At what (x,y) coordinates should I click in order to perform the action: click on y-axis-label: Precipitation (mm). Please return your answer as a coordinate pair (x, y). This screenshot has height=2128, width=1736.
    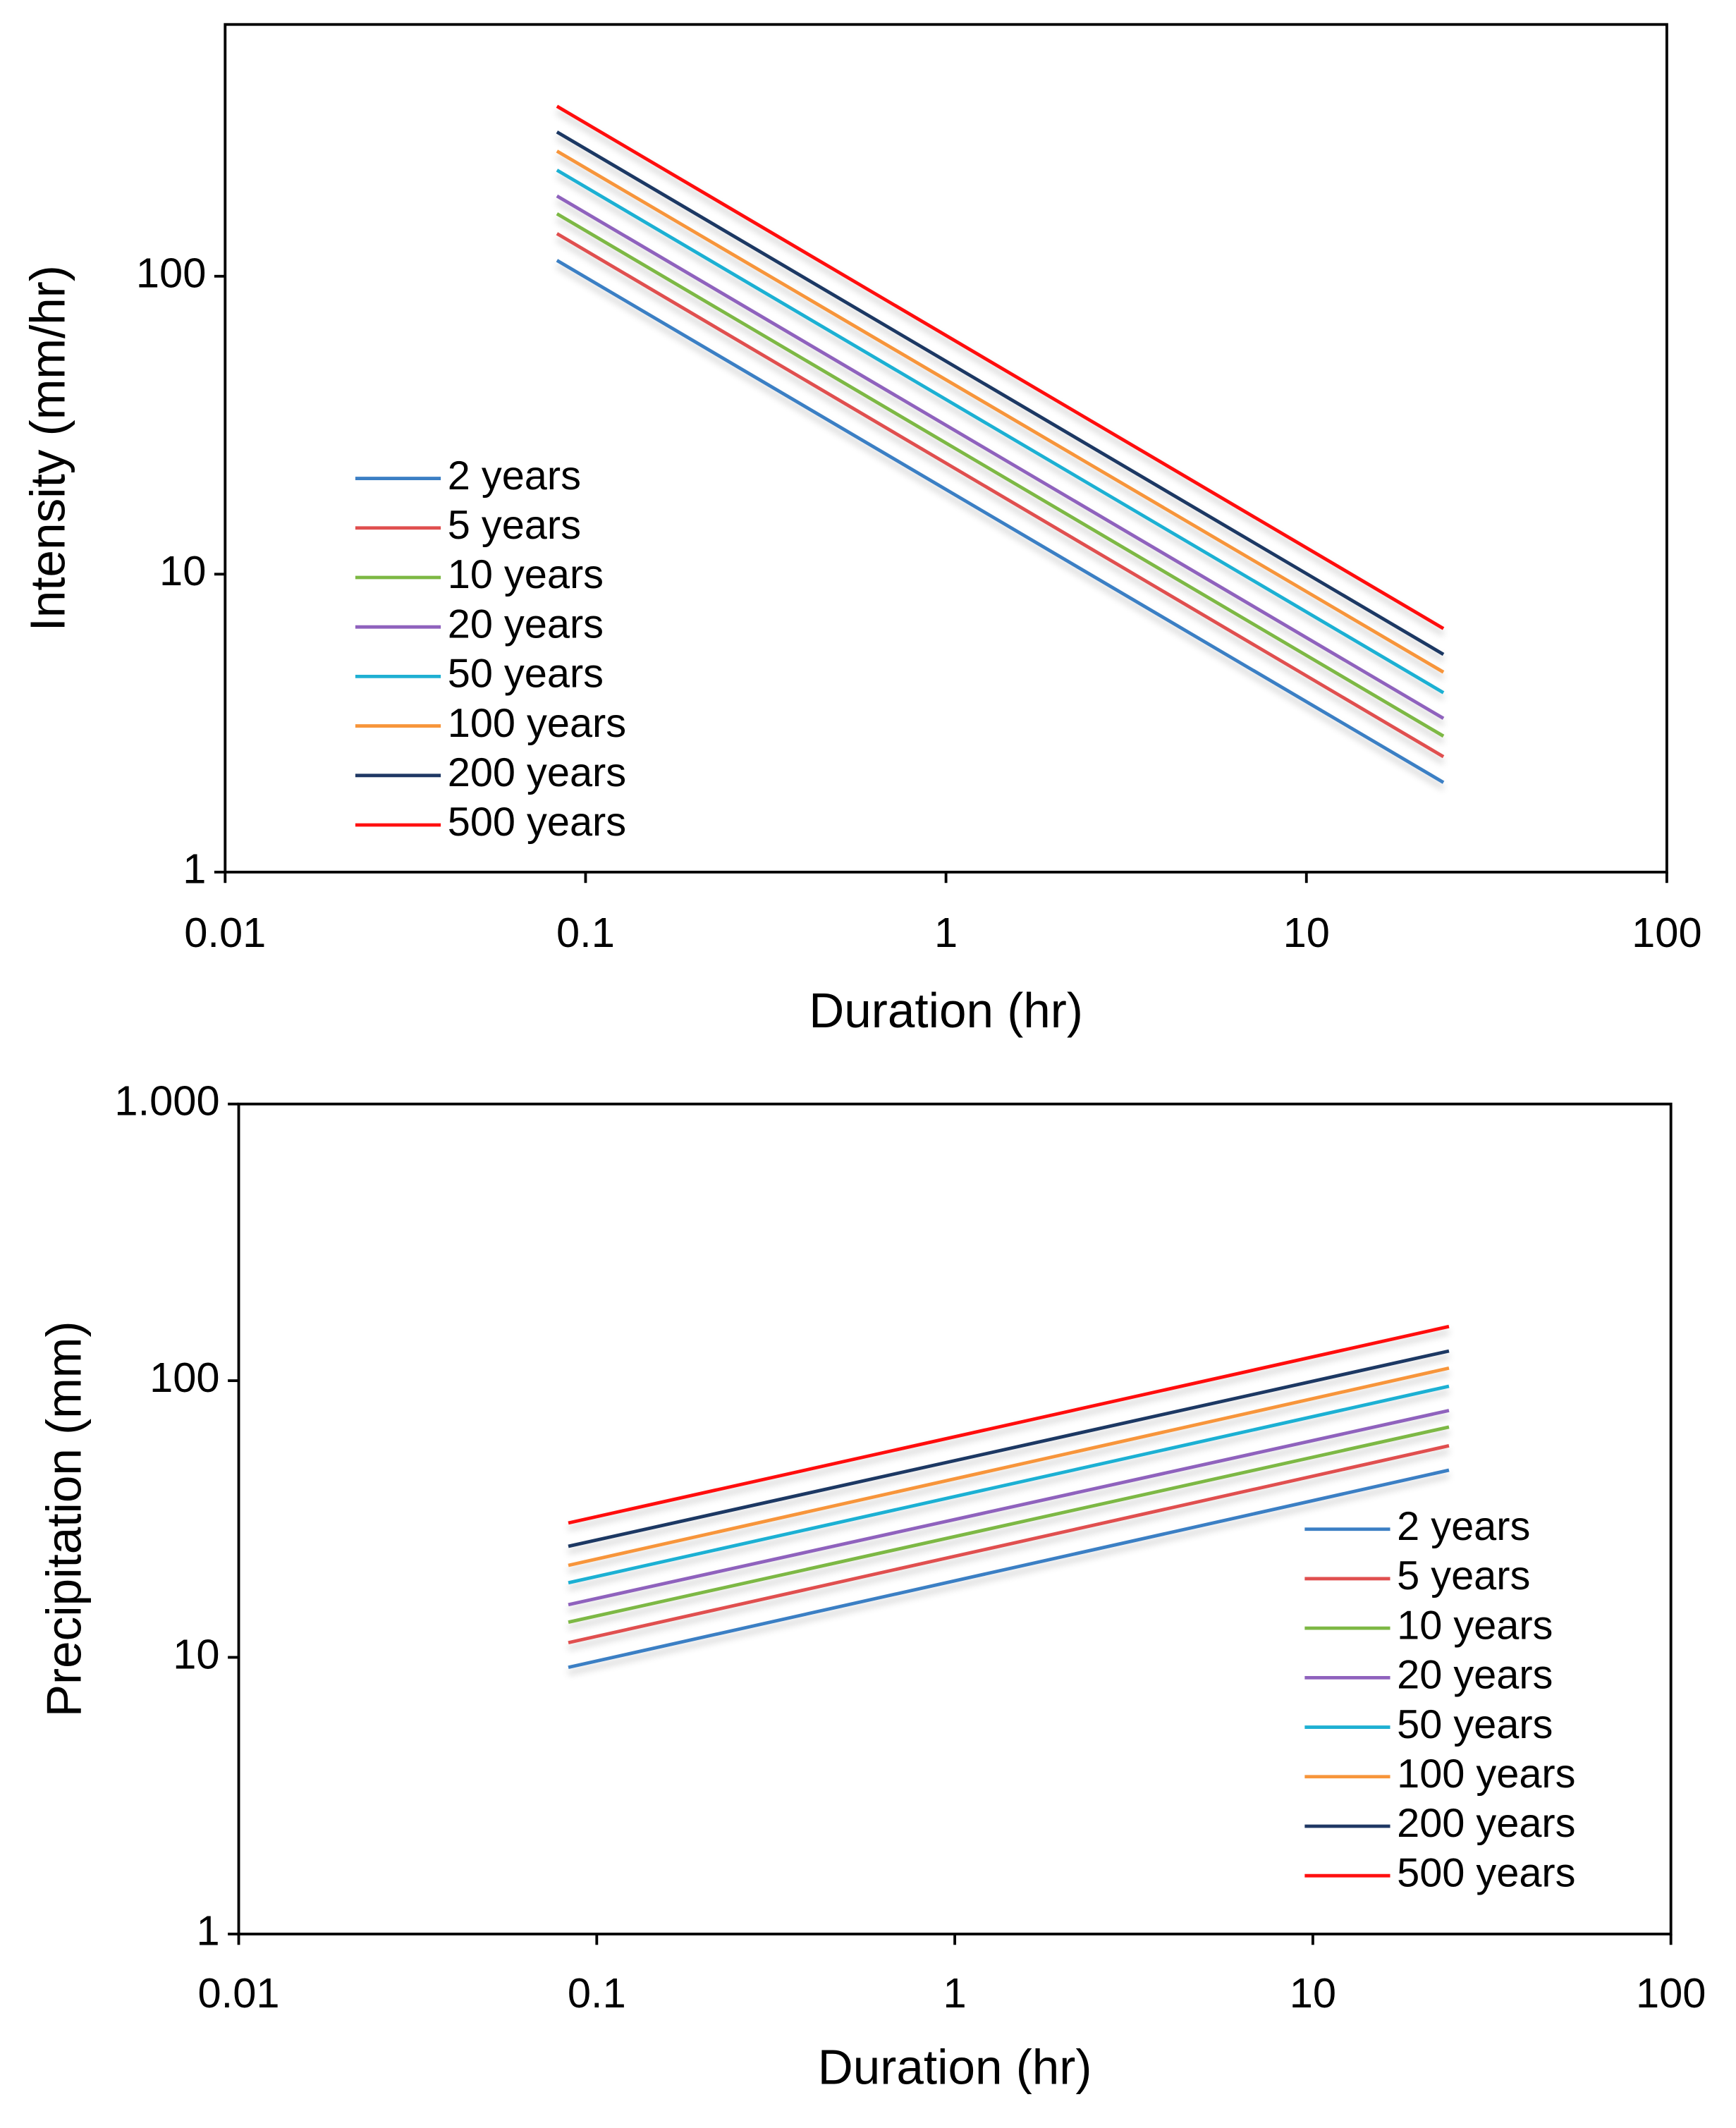
    Looking at the image, I should click on (63, 1519).